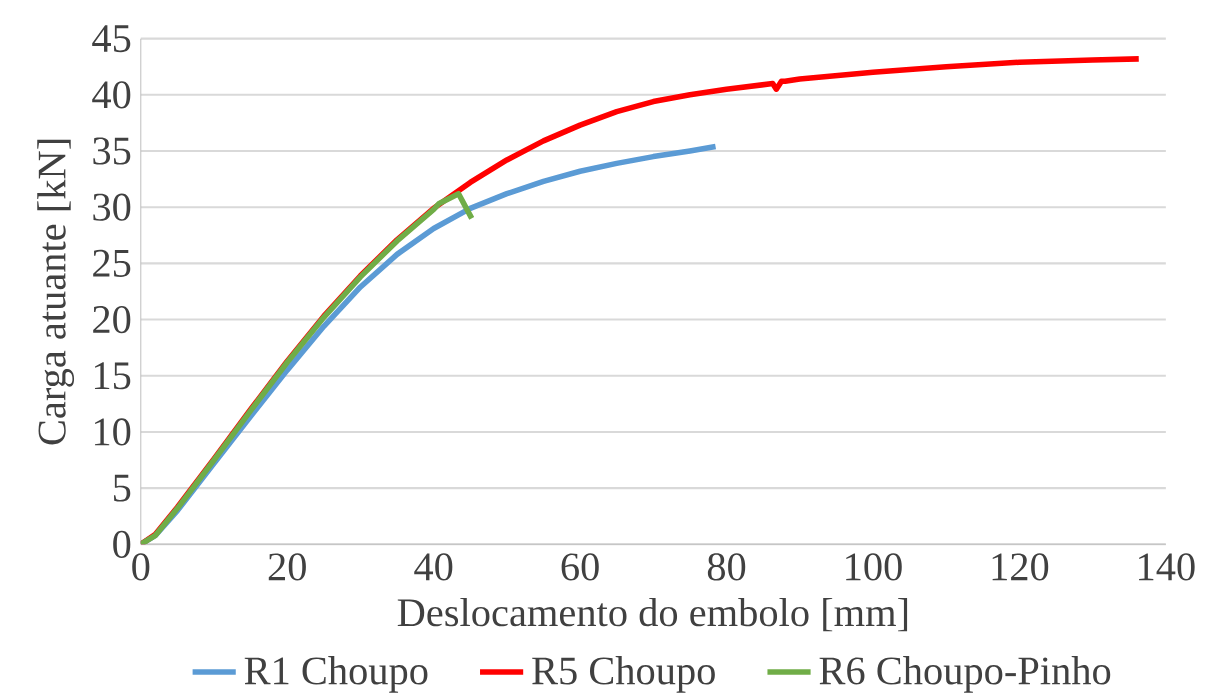 This screenshot has height=699, width=1216. I want to click on y-tick-label: 35, so click(112, 151).